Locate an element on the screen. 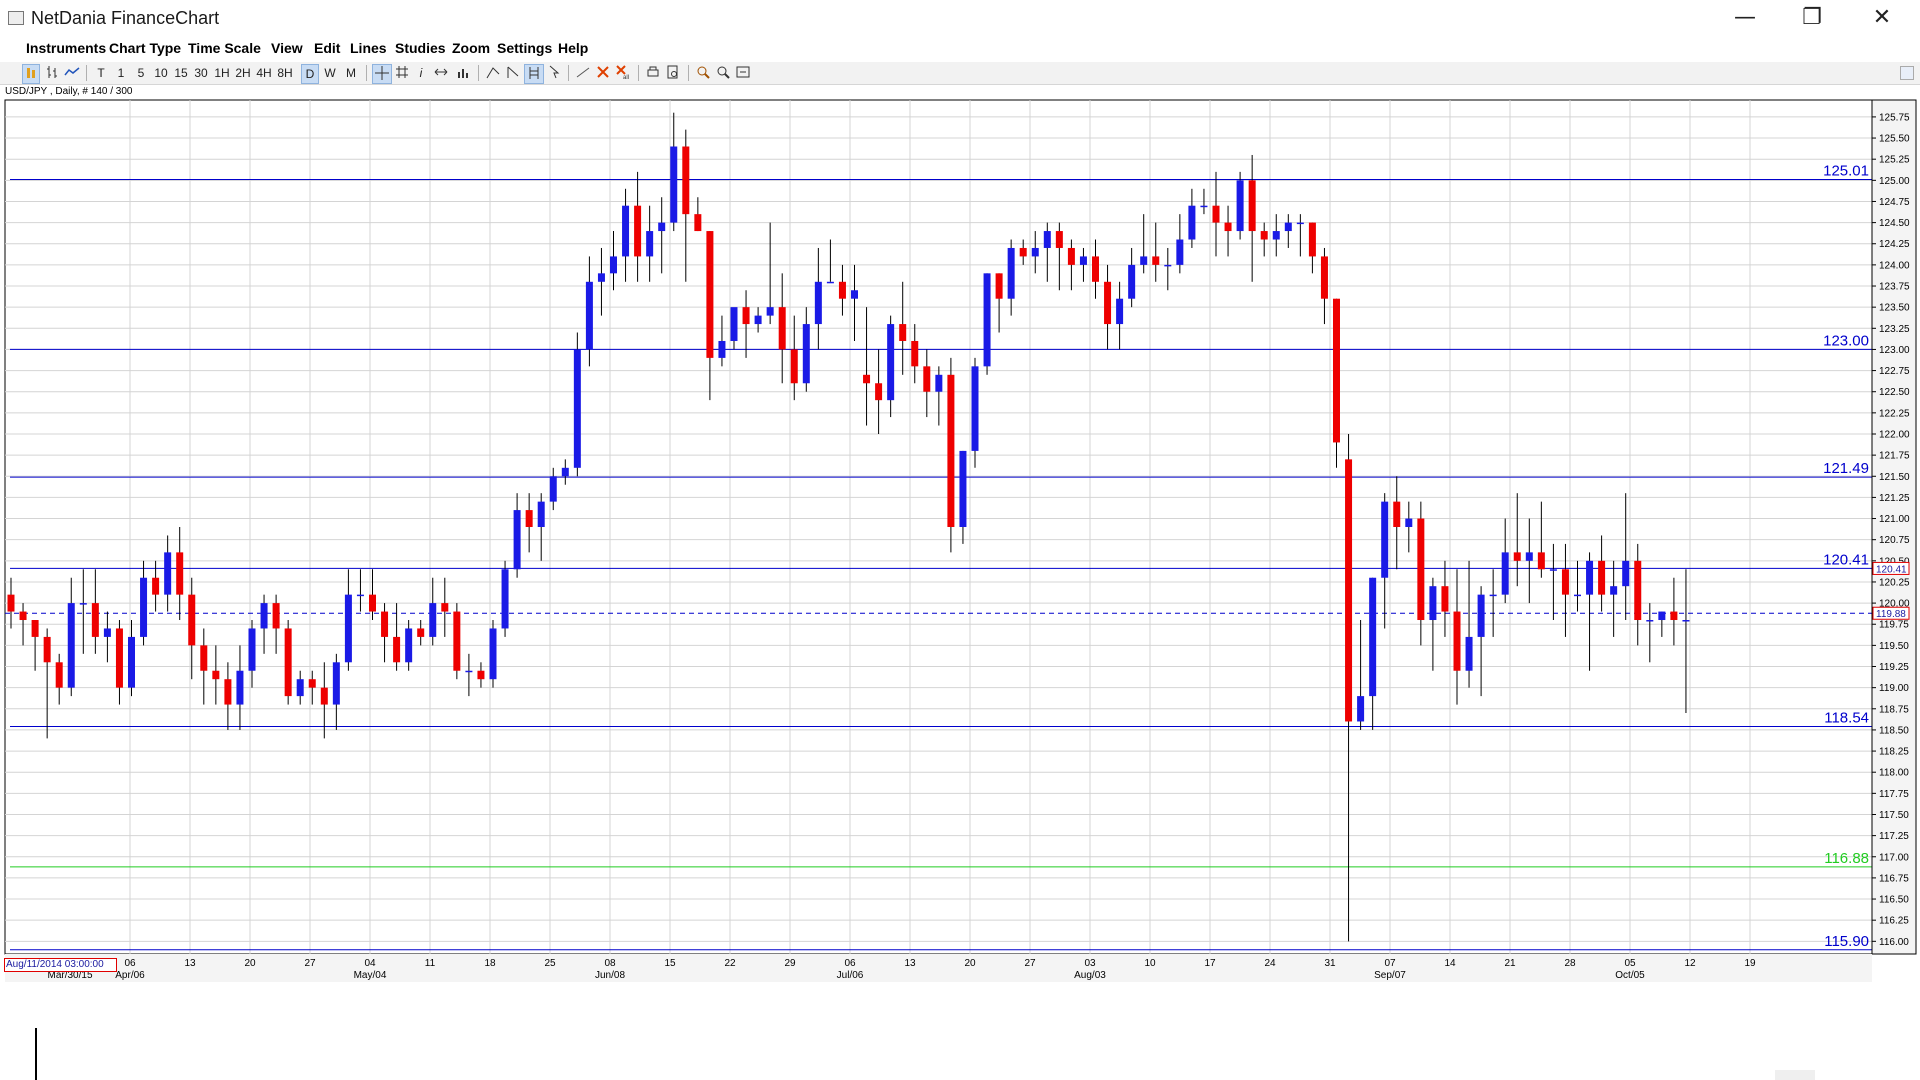 Image resolution: width=1920 pixels, height=1080 pixels. restore-button: ❐ is located at coordinates (1812, 17).